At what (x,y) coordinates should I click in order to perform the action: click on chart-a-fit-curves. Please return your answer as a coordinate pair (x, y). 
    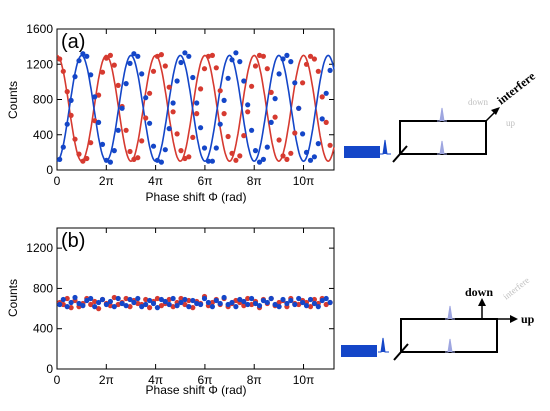
    Looking at the image, I should click on (195, 108).